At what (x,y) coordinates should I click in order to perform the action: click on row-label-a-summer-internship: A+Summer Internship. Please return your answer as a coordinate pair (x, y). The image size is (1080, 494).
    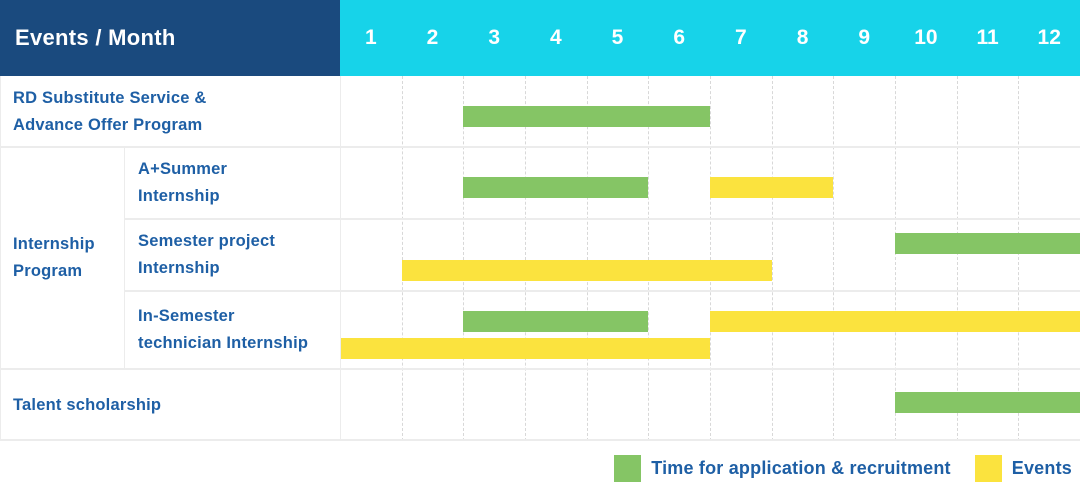
    Looking at the image, I should click on (183, 182).